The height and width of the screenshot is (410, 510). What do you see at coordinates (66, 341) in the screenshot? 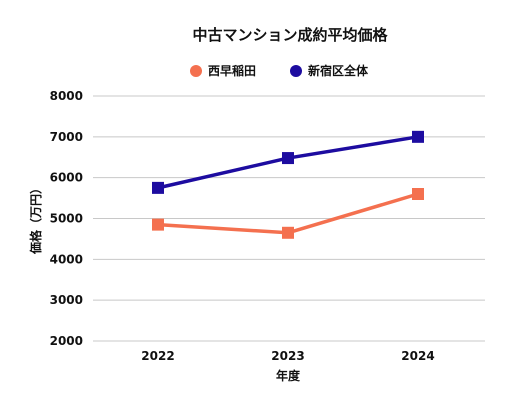
I see `y-tick-label-2000: 2000` at bounding box center [66, 341].